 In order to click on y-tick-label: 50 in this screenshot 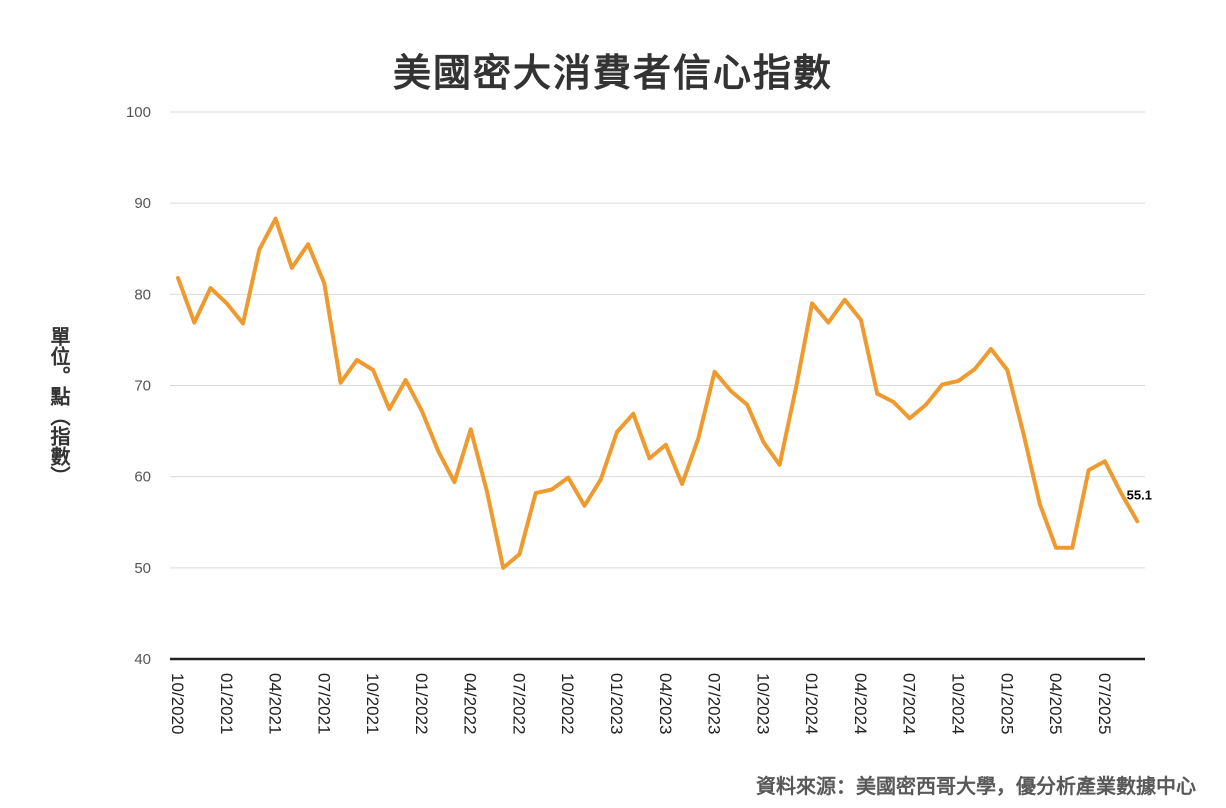, I will do `click(142, 568)`.